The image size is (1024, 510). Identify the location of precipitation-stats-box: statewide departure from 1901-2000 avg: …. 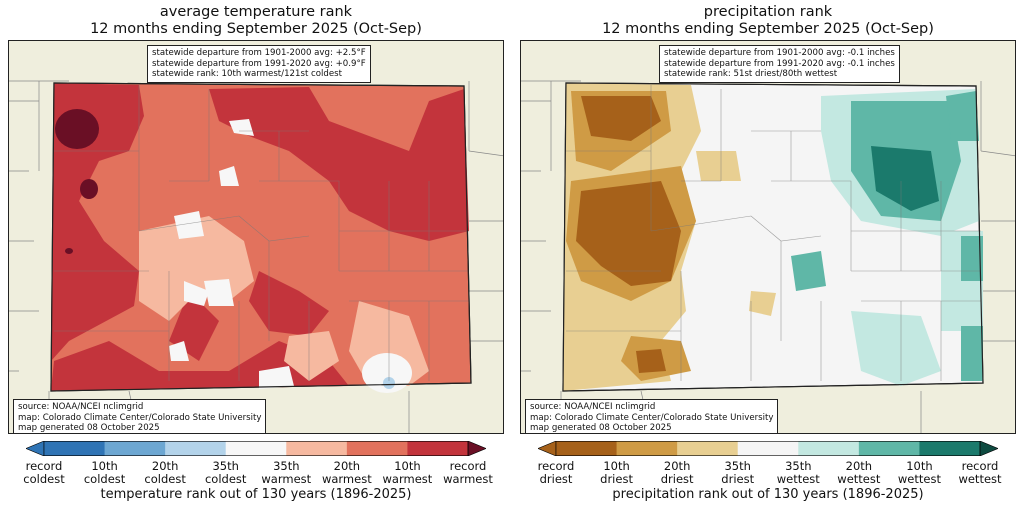
(779, 64).